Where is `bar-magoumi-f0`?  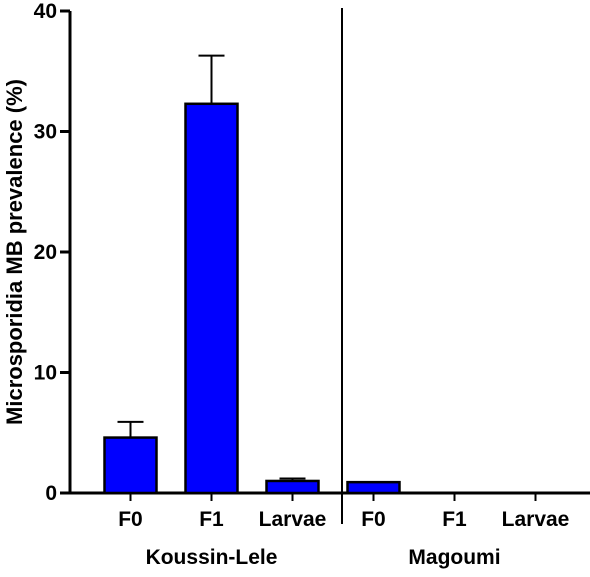
bar-magoumi-f0 is located at coordinates (373, 487).